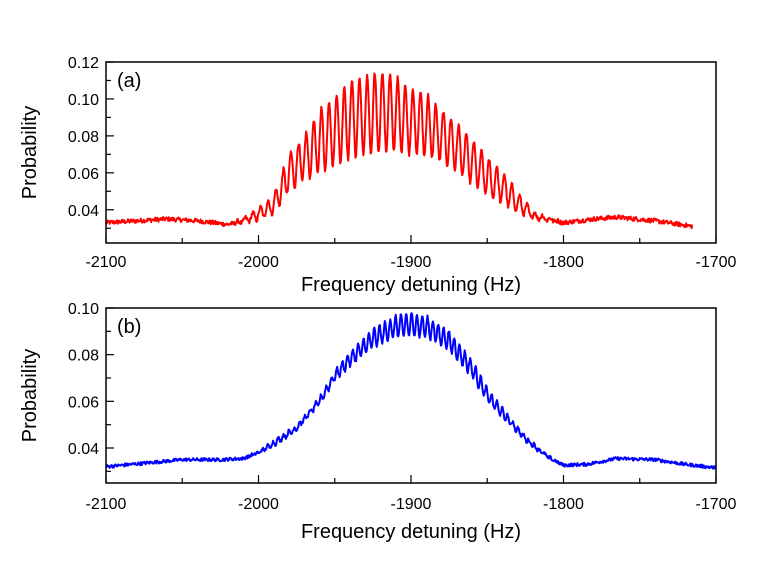  I want to click on panel-label: (a), so click(129, 81).